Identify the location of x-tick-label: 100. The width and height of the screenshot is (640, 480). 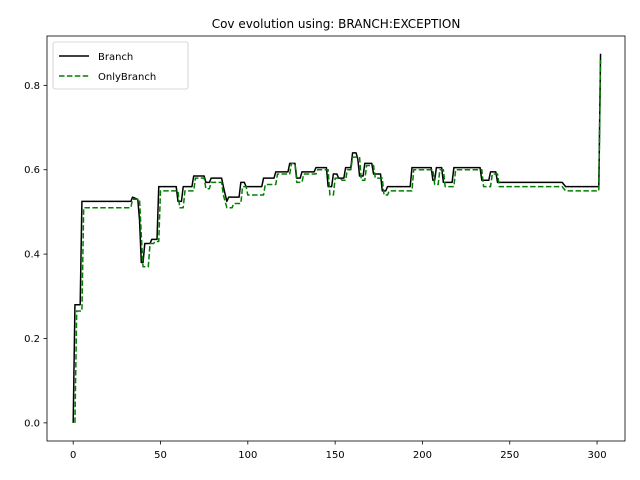
(247, 455).